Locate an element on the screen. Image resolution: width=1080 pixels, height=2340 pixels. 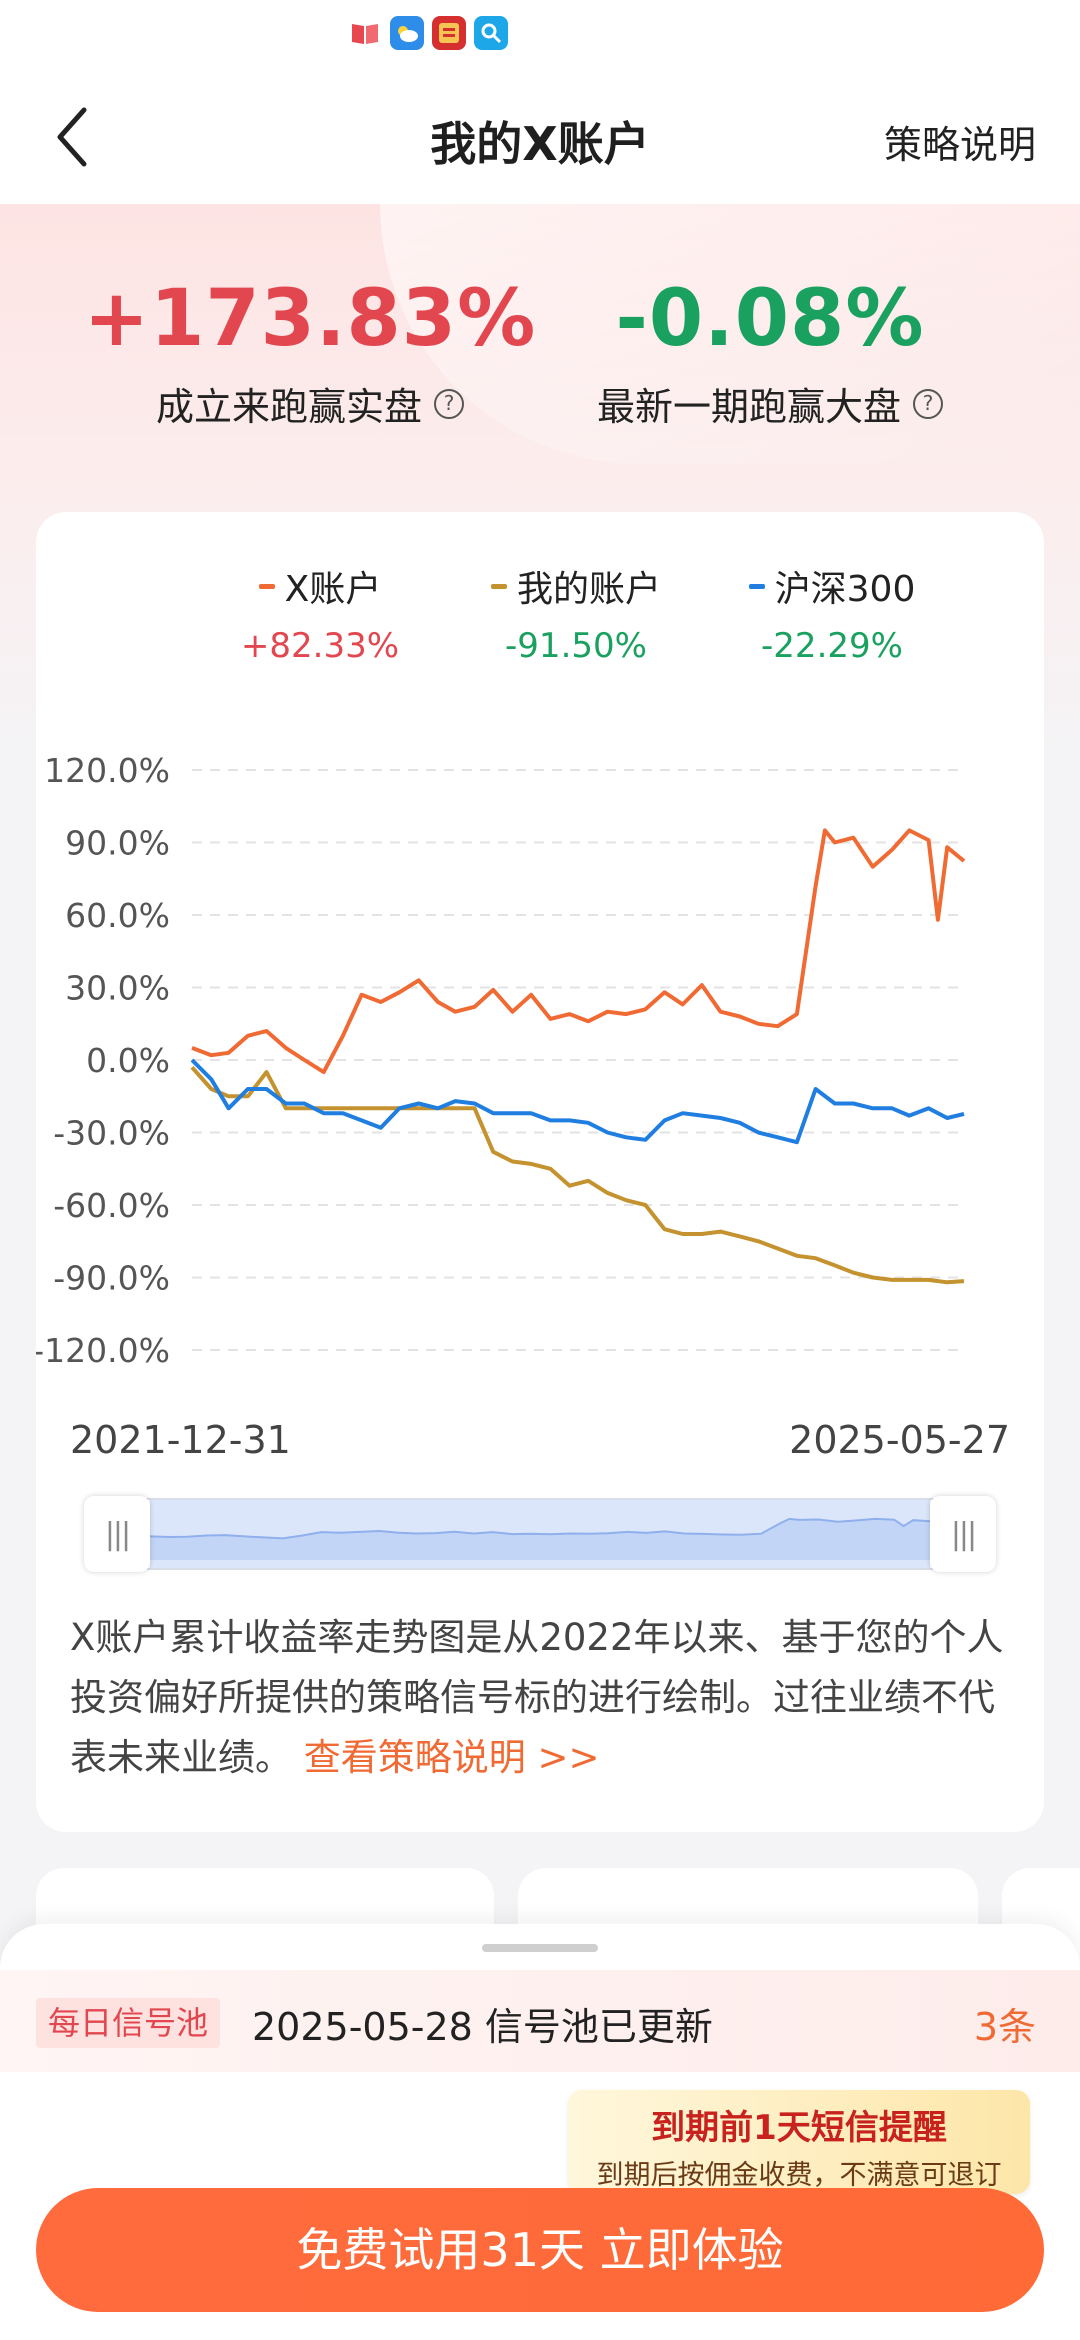
back-button is located at coordinates (76, 137).